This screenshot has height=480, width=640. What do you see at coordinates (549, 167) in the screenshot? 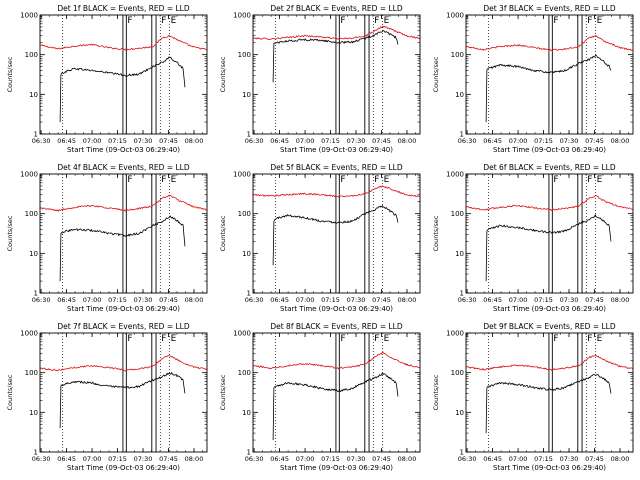
I see `panel-title: Det 6f BLACK = Events, RED = LLD` at bounding box center [549, 167].